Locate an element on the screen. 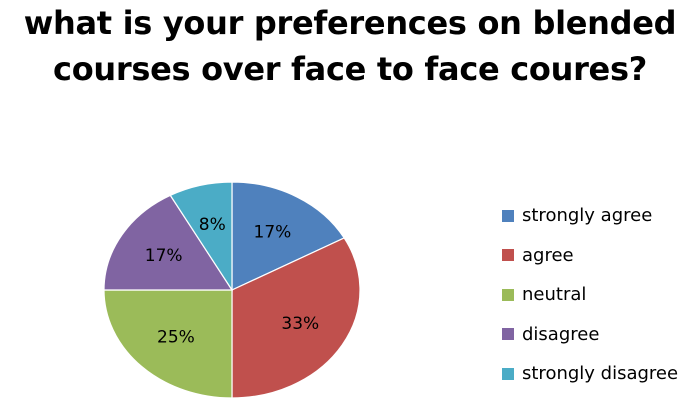  legend-label-strongly-agree: strongly agree is located at coordinates (587, 216).